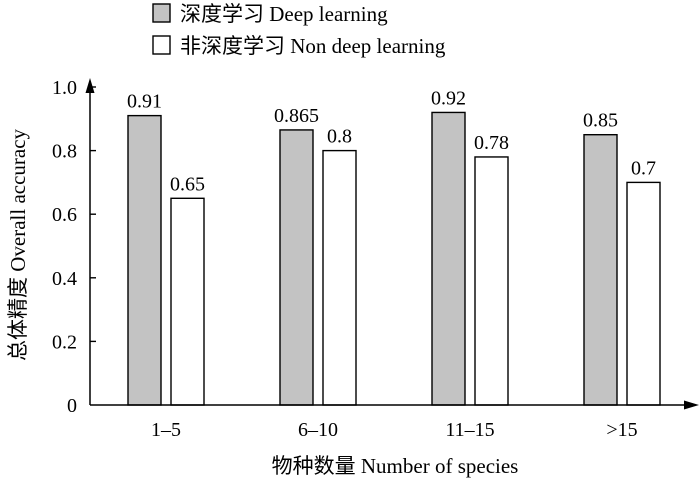 Image resolution: width=700 pixels, height=481 pixels. What do you see at coordinates (448, 98) in the screenshot?
I see `data-label-series-0-category-2: 0.92` at bounding box center [448, 98].